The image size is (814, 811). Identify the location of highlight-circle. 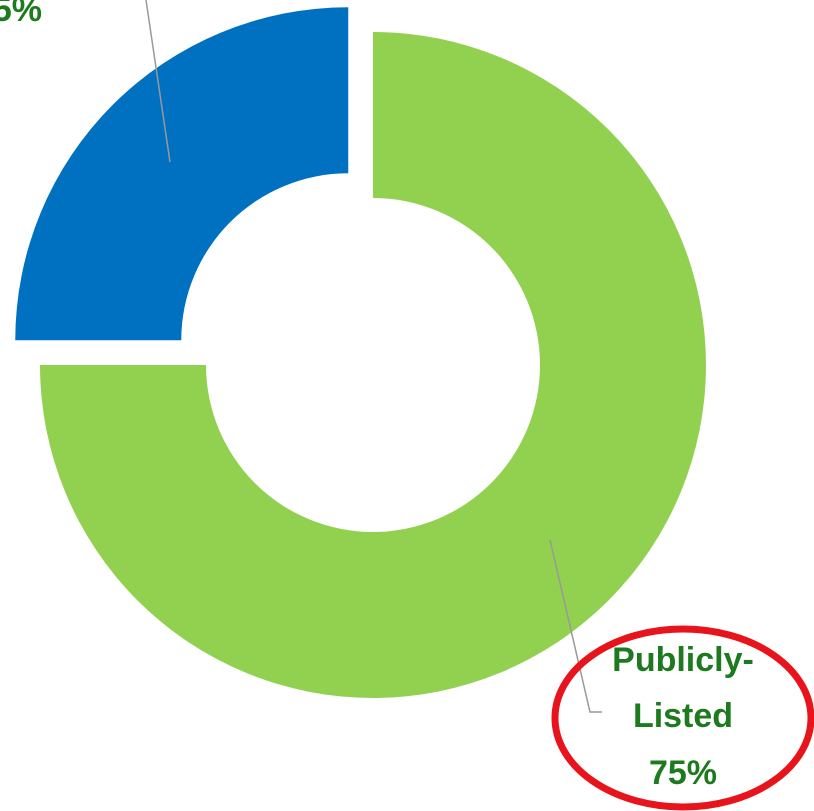
(682, 718).